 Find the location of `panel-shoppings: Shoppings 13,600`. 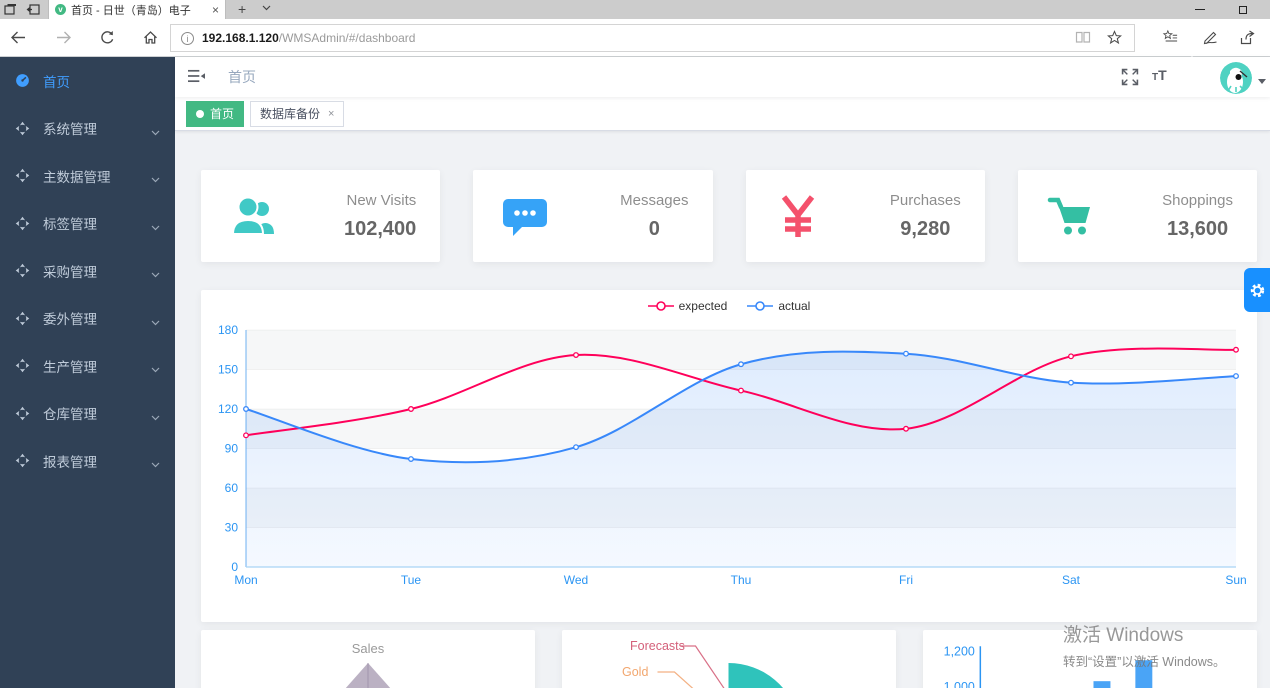

panel-shoppings: Shoppings 13,600 is located at coordinates (1137, 216).